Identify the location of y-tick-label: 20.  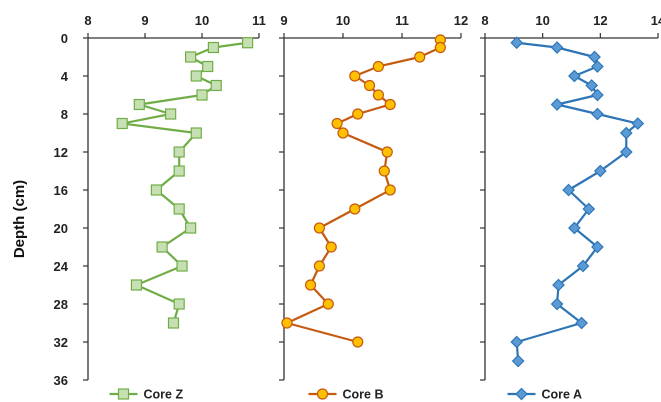
(61, 228).